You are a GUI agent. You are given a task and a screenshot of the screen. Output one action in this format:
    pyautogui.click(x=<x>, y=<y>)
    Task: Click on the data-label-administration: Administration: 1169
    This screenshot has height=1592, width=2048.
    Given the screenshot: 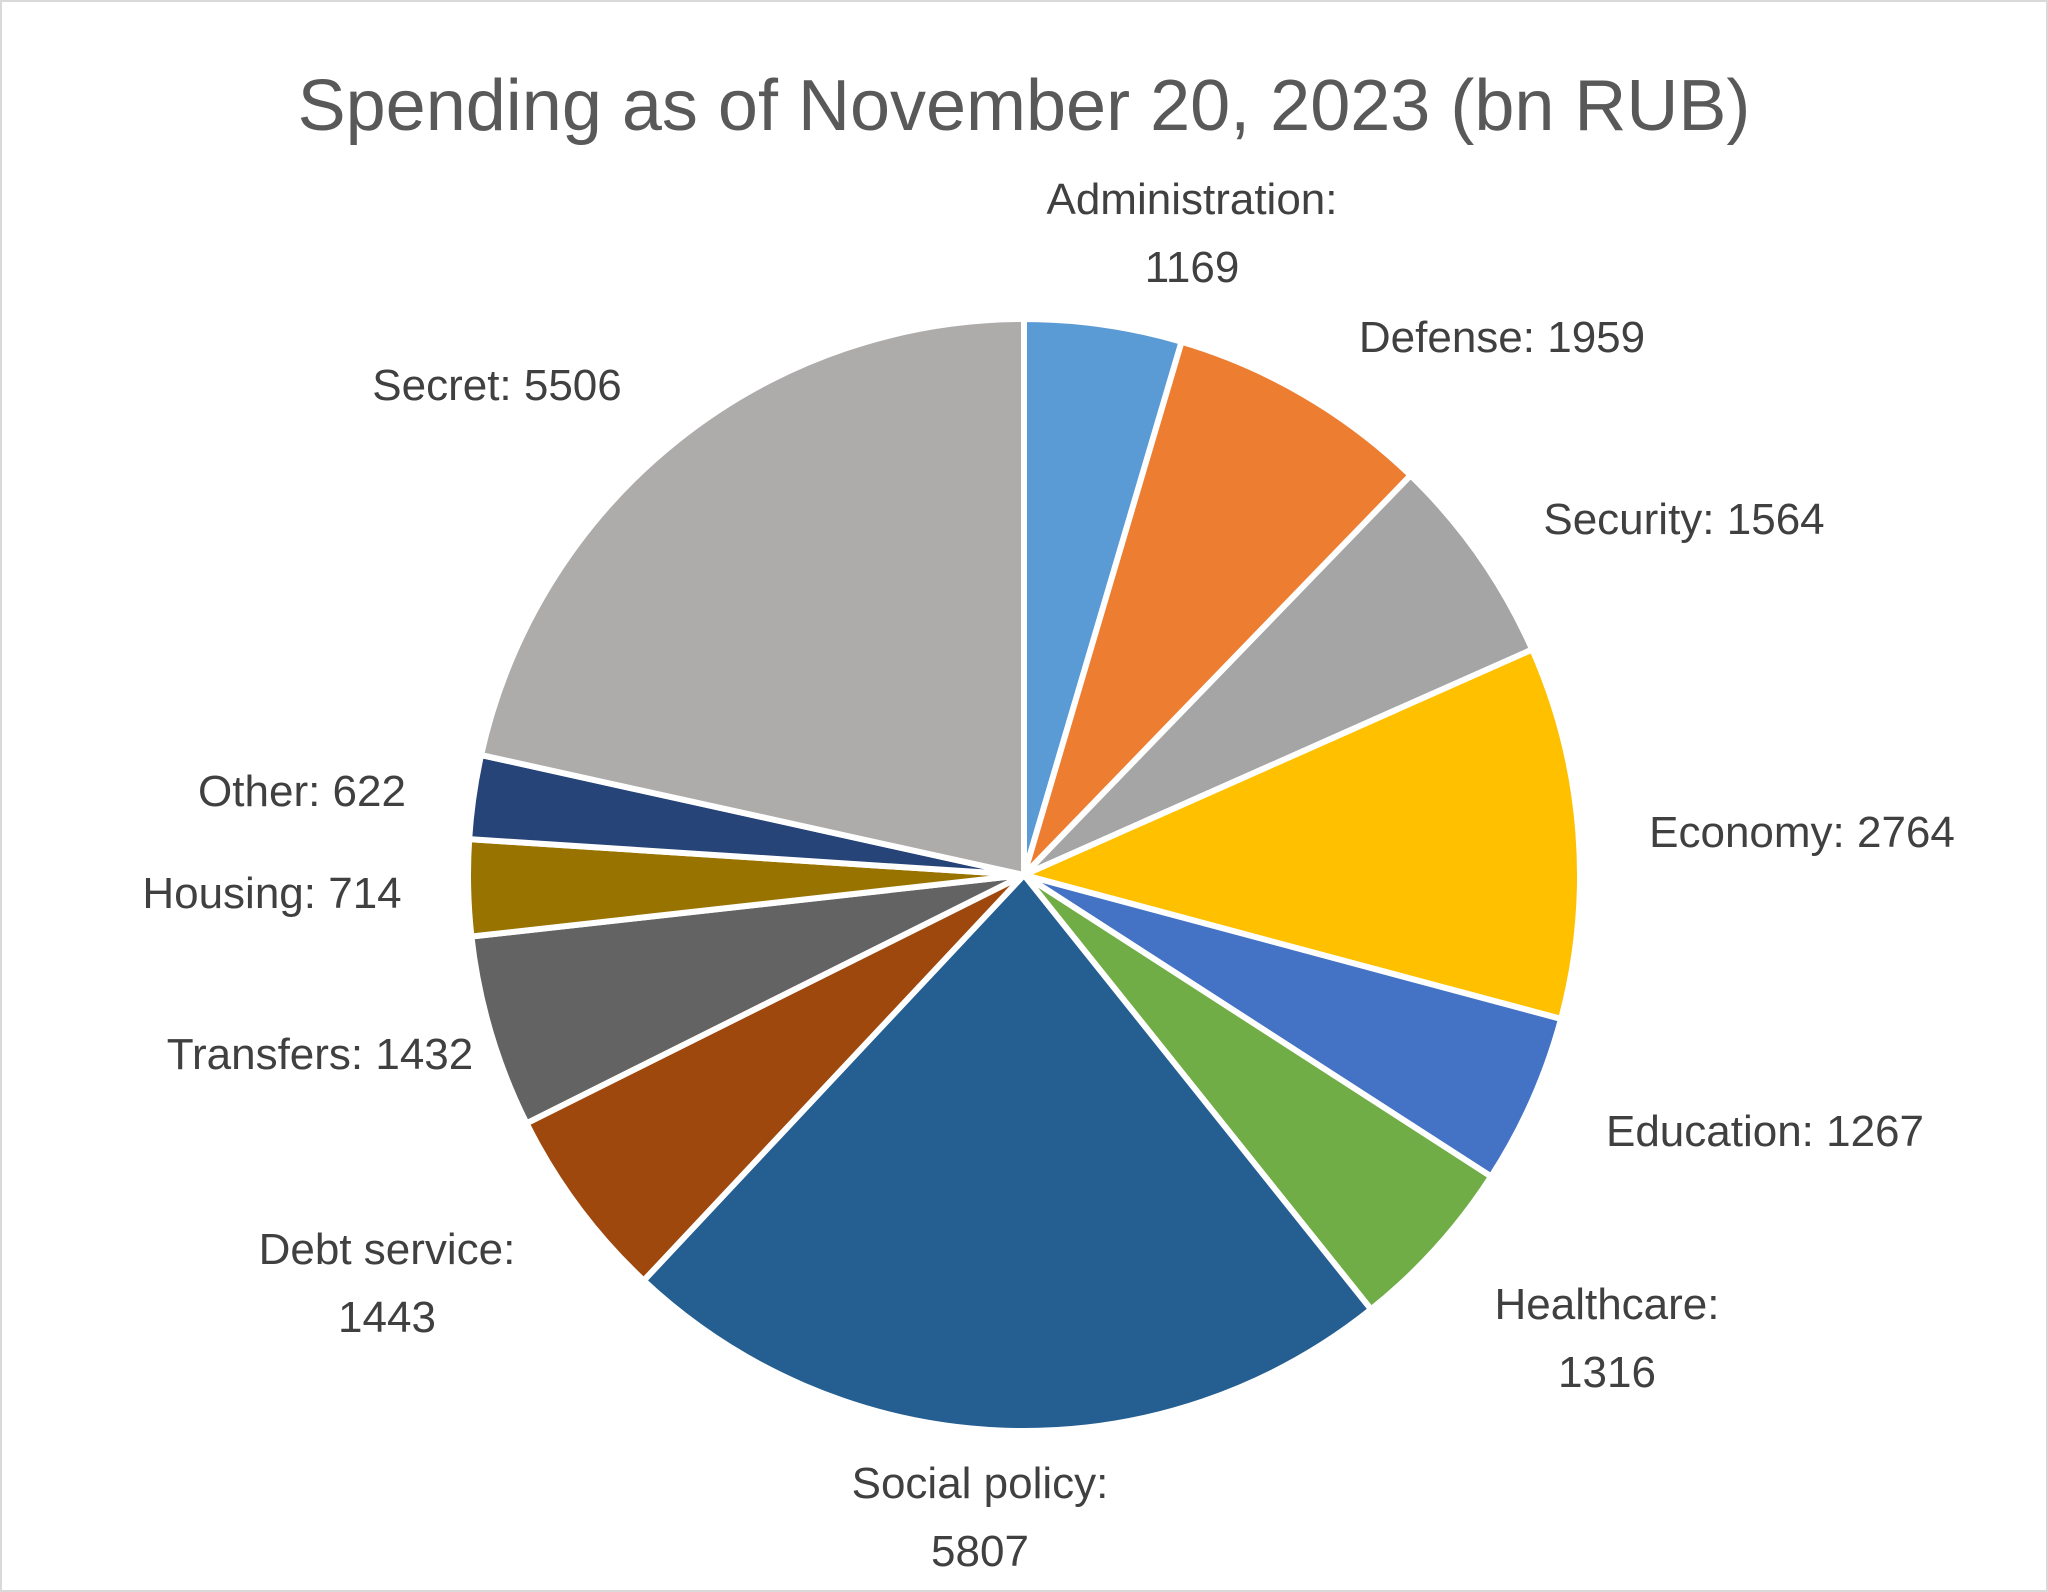 What is the action you would take?
    pyautogui.click(x=1191, y=233)
    